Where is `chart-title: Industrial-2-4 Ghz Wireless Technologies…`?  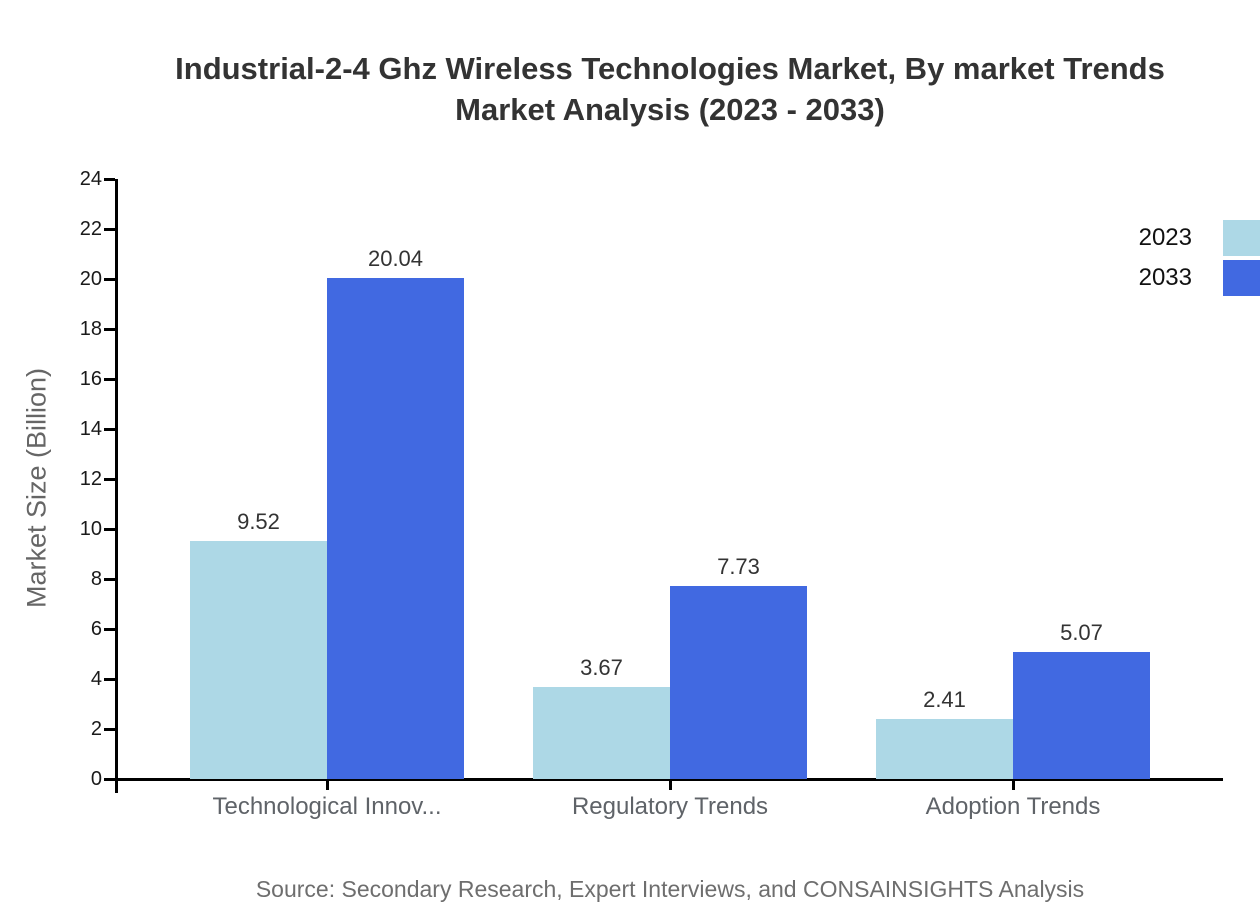
chart-title: Industrial-2-4 Ghz Wireless Technologies… is located at coordinates (670, 89).